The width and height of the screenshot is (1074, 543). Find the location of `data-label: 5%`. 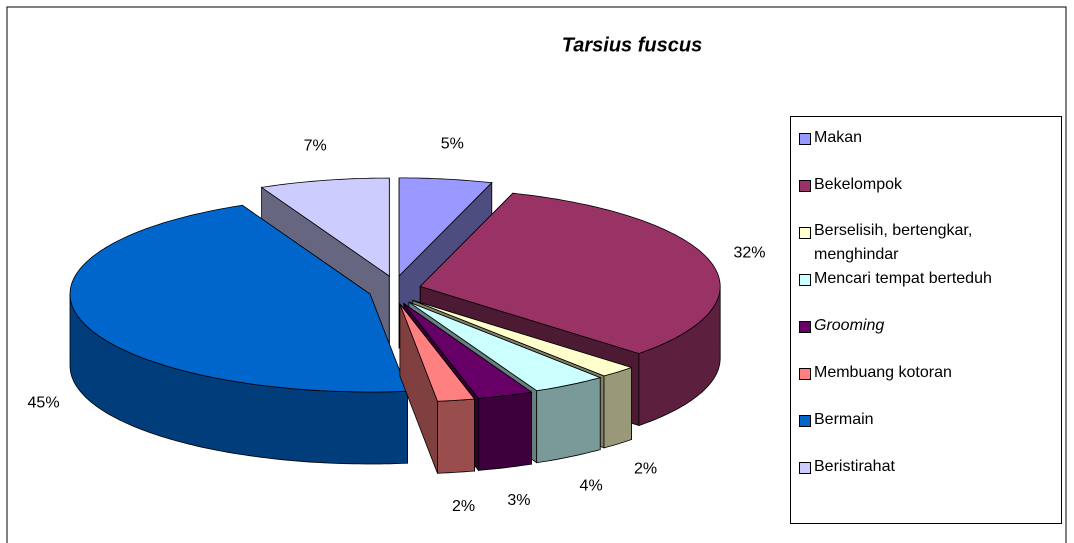

data-label: 5% is located at coordinates (452, 144).